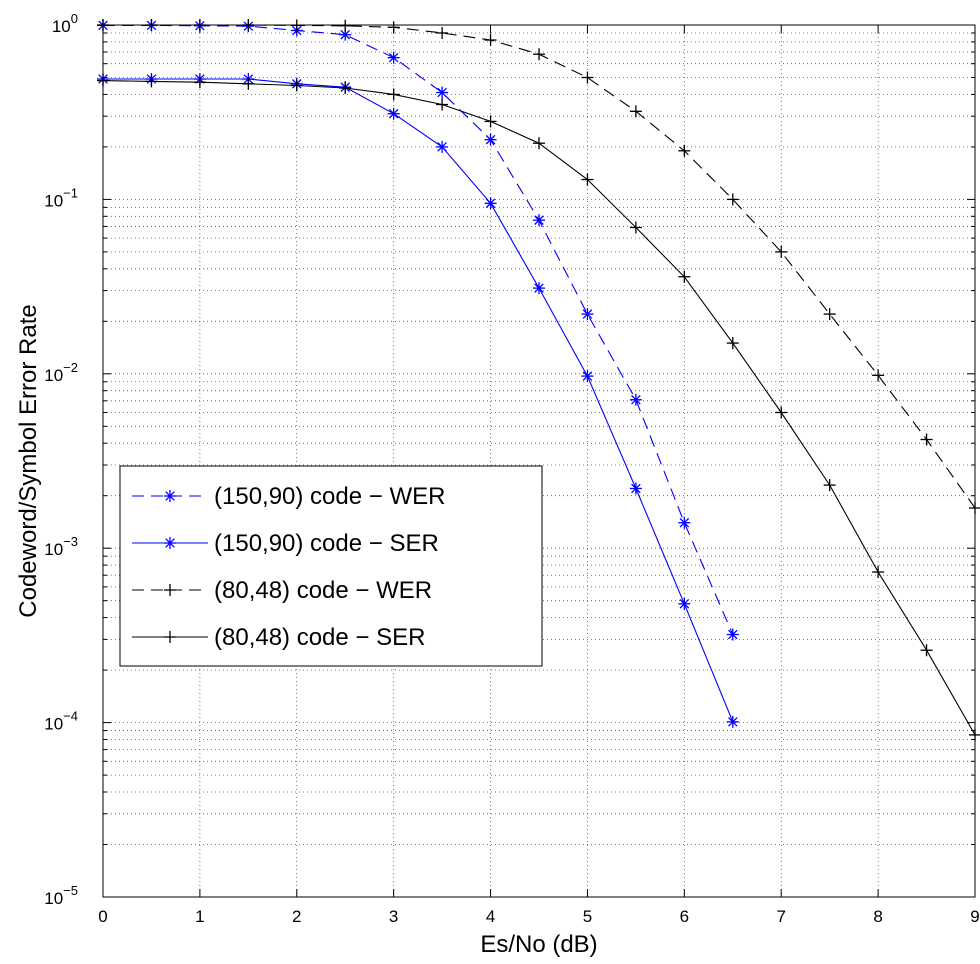 The image size is (980, 964). I want to click on x-tick-label: 5, so click(587, 916).